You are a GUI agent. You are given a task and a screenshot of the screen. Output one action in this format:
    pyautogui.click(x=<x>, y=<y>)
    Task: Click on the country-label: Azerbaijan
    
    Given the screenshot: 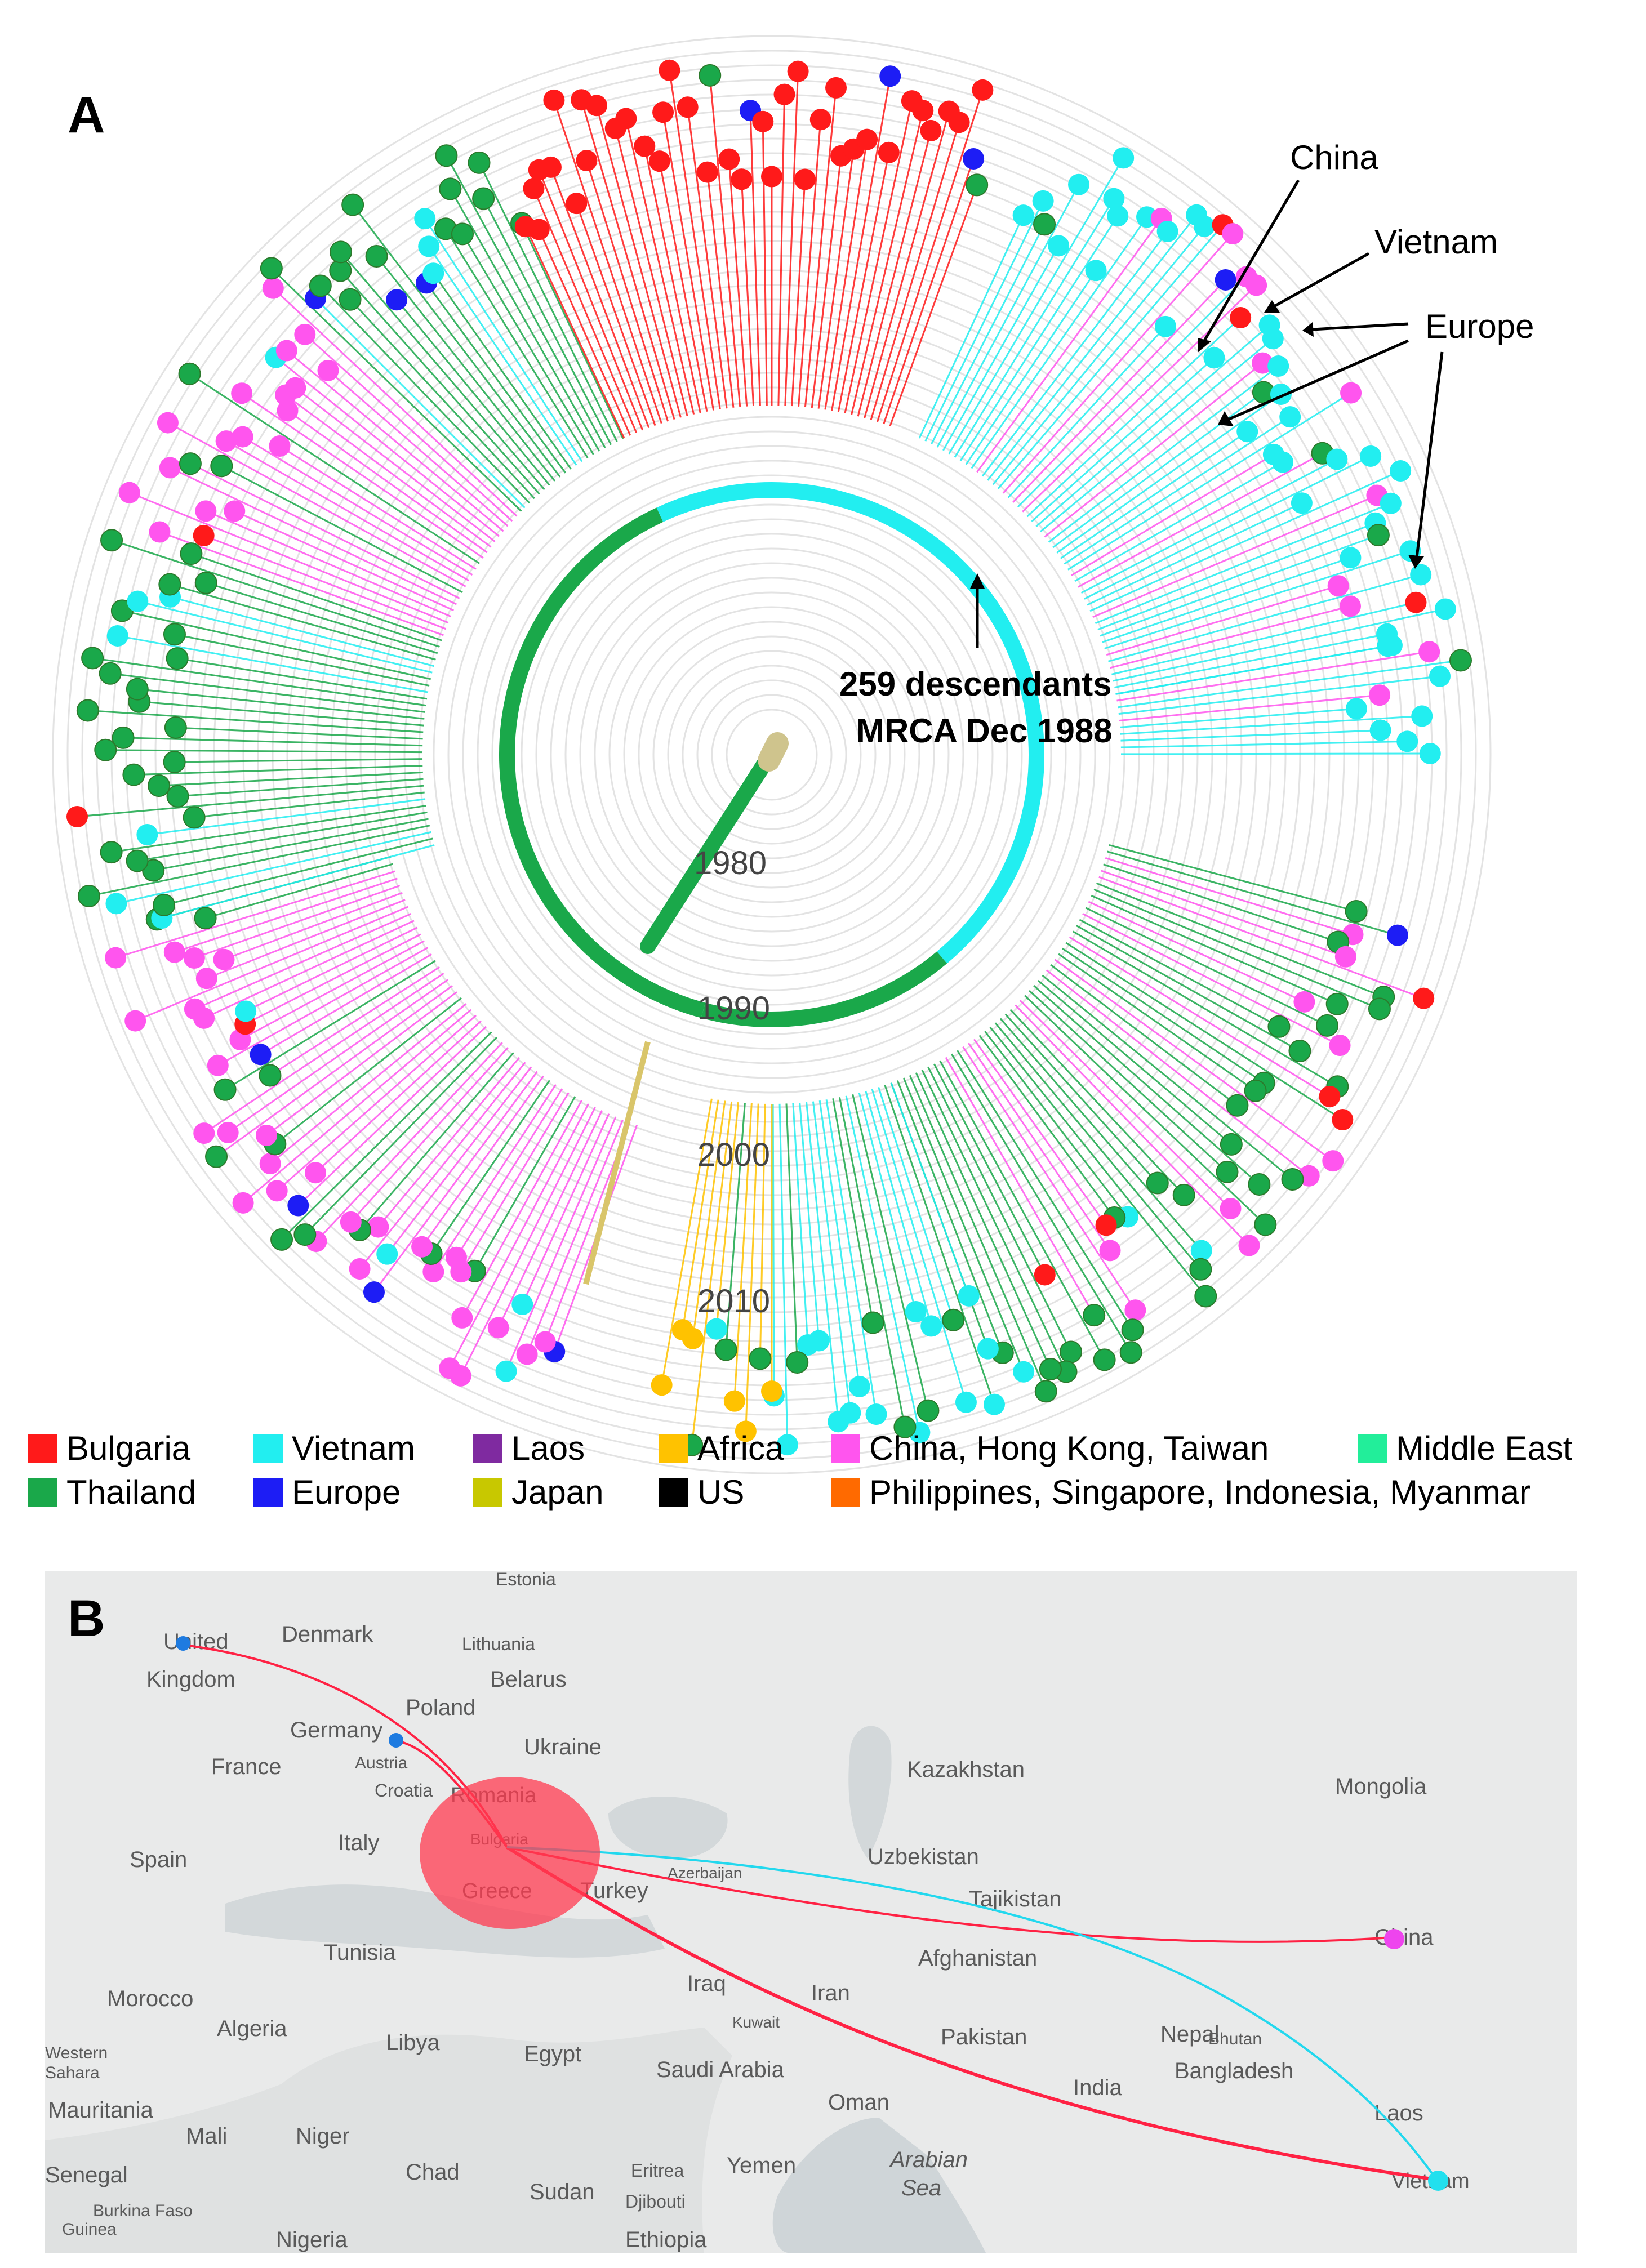 What is the action you would take?
    pyautogui.click(x=705, y=1873)
    